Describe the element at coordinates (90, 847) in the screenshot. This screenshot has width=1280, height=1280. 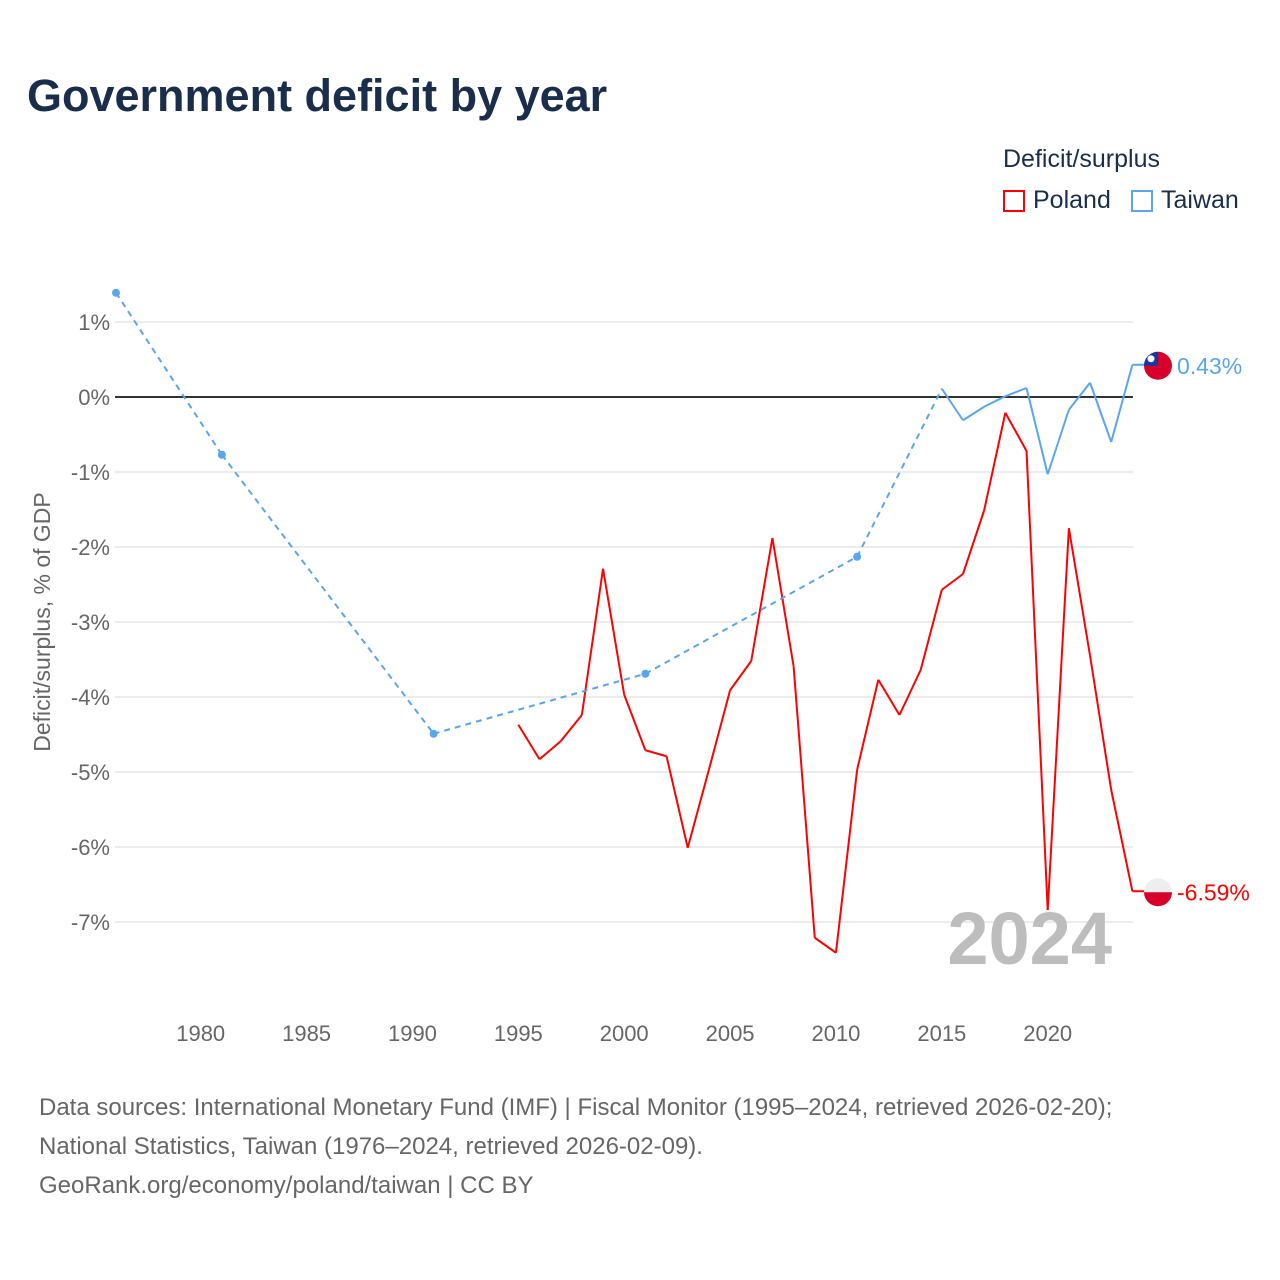
I see `y-tick-label: -6%` at that location.